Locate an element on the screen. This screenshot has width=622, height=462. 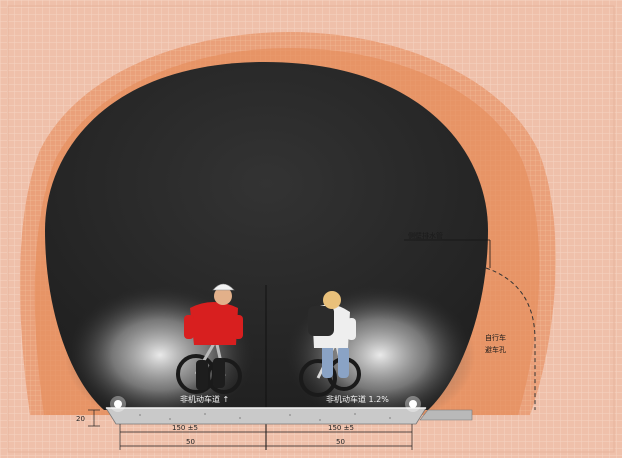
dim-left-lane: 150 ±5 is located at coordinates (185, 428).